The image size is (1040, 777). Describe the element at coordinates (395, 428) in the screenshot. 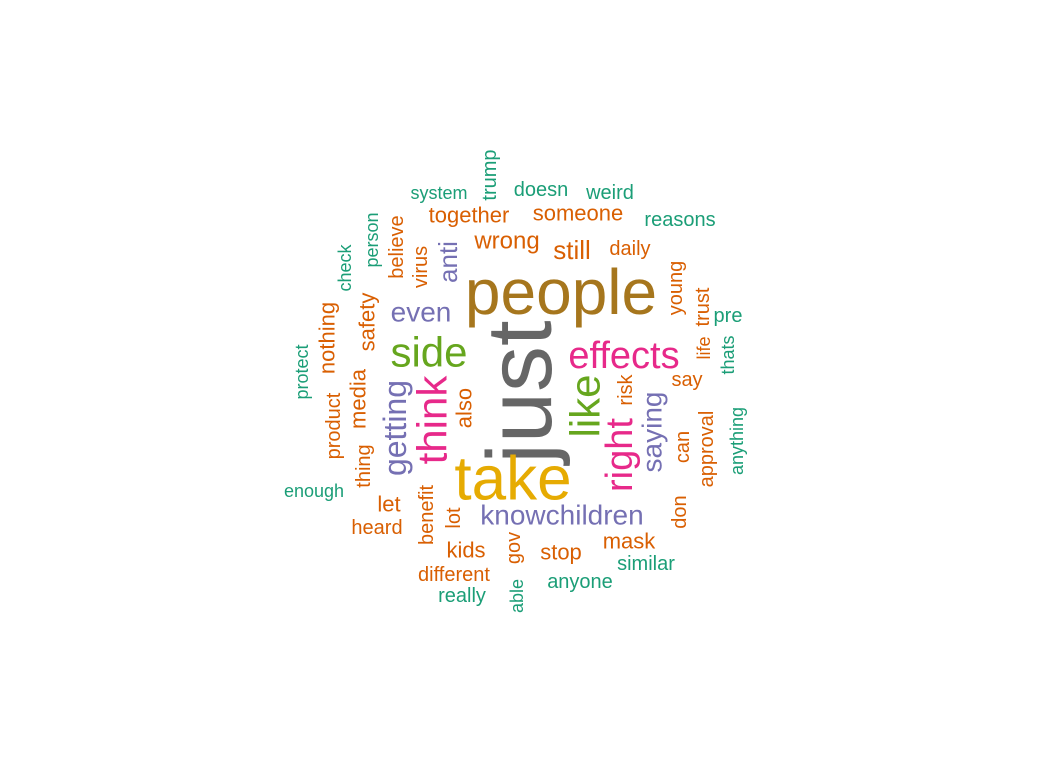

I see `cloud-word-getting: getting` at that location.